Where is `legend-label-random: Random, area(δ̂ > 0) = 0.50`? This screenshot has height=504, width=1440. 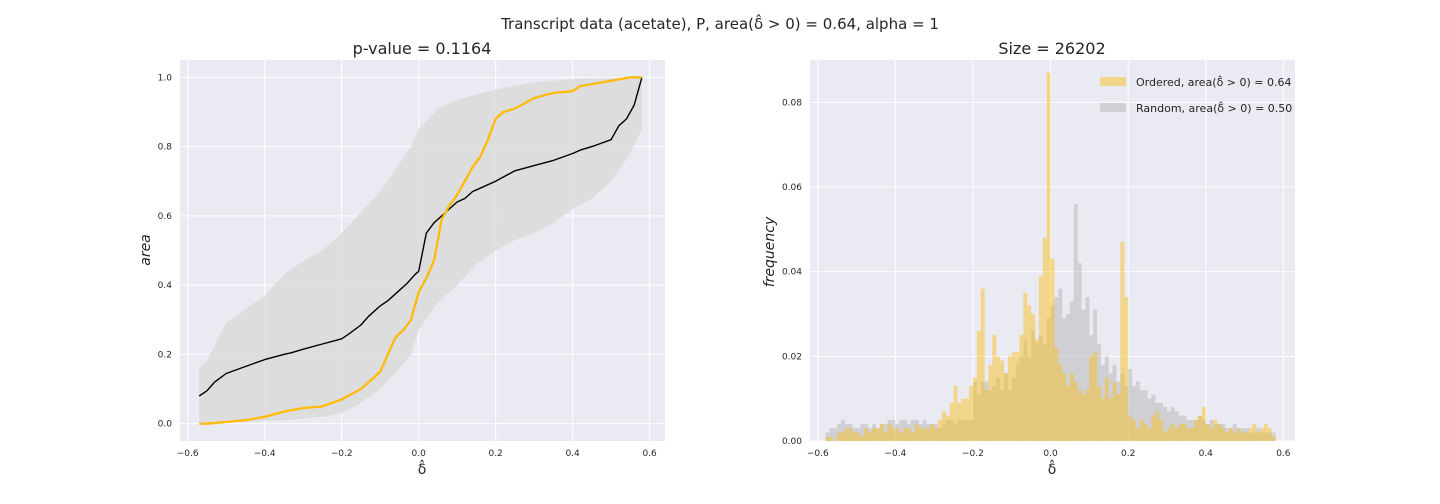 legend-label-random: Random, area(δ̂ > 0) = 0.50 is located at coordinates (1214, 108).